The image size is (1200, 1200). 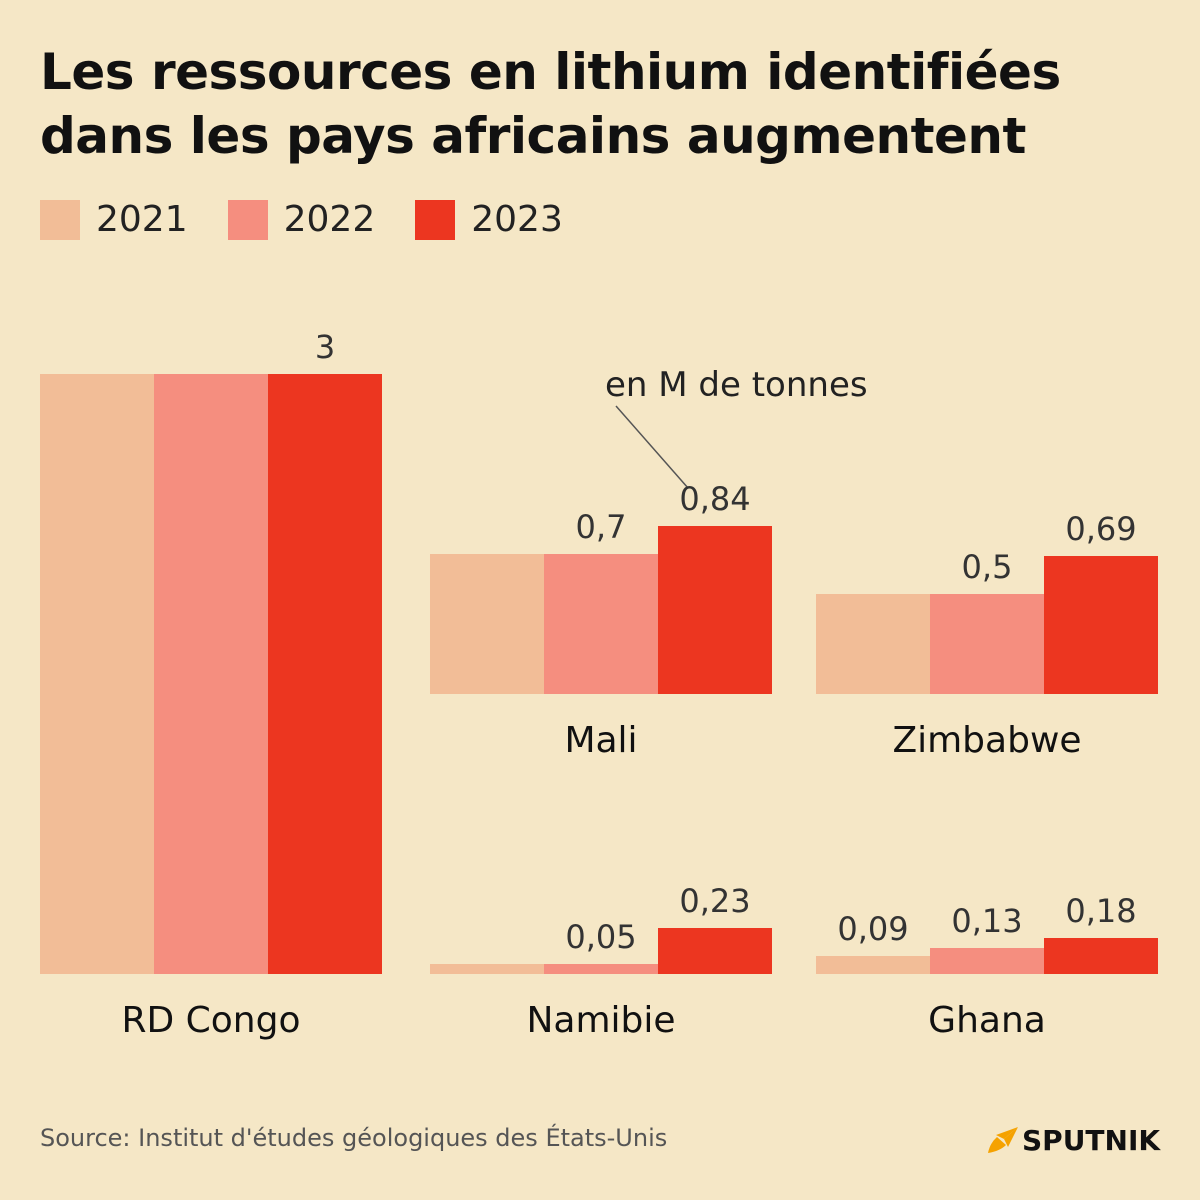 What do you see at coordinates (1091, 1140) in the screenshot?
I see `brand-name: SPUTNIK` at bounding box center [1091, 1140].